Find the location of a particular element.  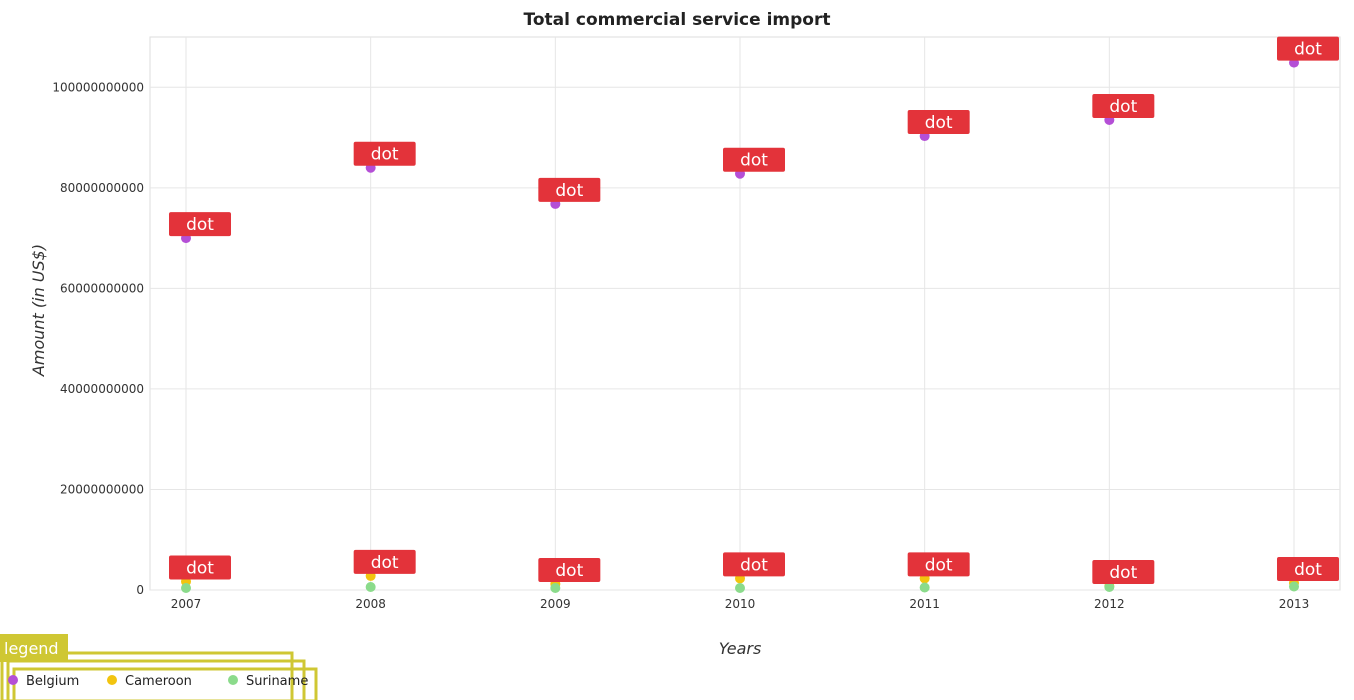

x-tick-label: 2009 is located at coordinates (555, 604).